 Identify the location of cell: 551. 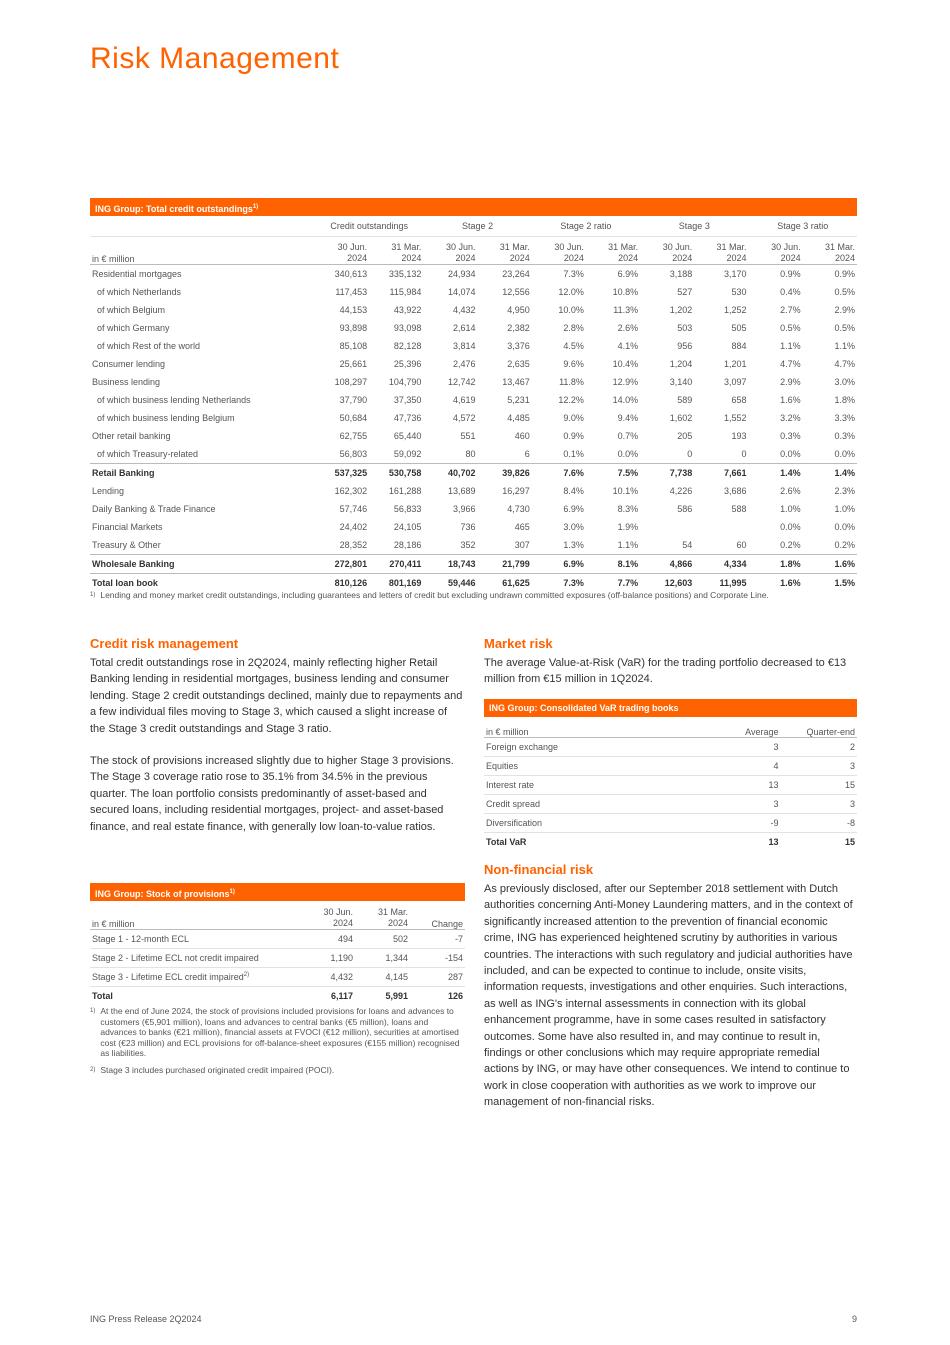
(468, 435).